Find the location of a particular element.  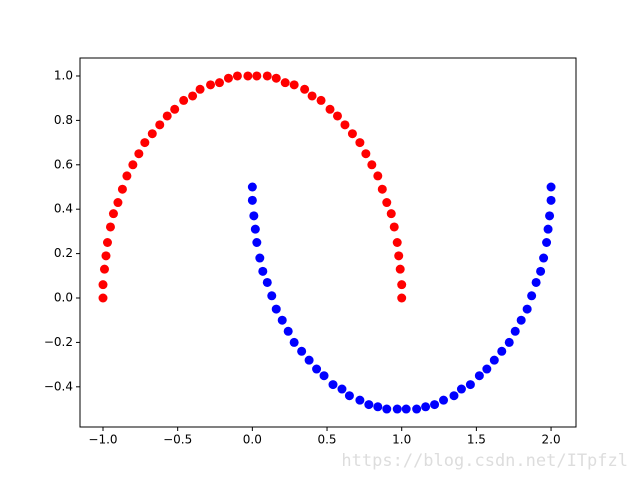

x-tick-label: −1.0 is located at coordinates (102, 440).